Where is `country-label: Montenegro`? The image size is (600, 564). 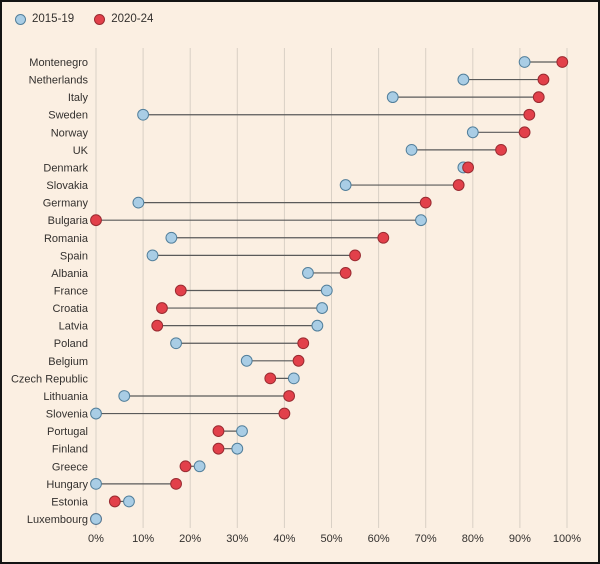 country-label: Montenegro is located at coordinates (58, 63).